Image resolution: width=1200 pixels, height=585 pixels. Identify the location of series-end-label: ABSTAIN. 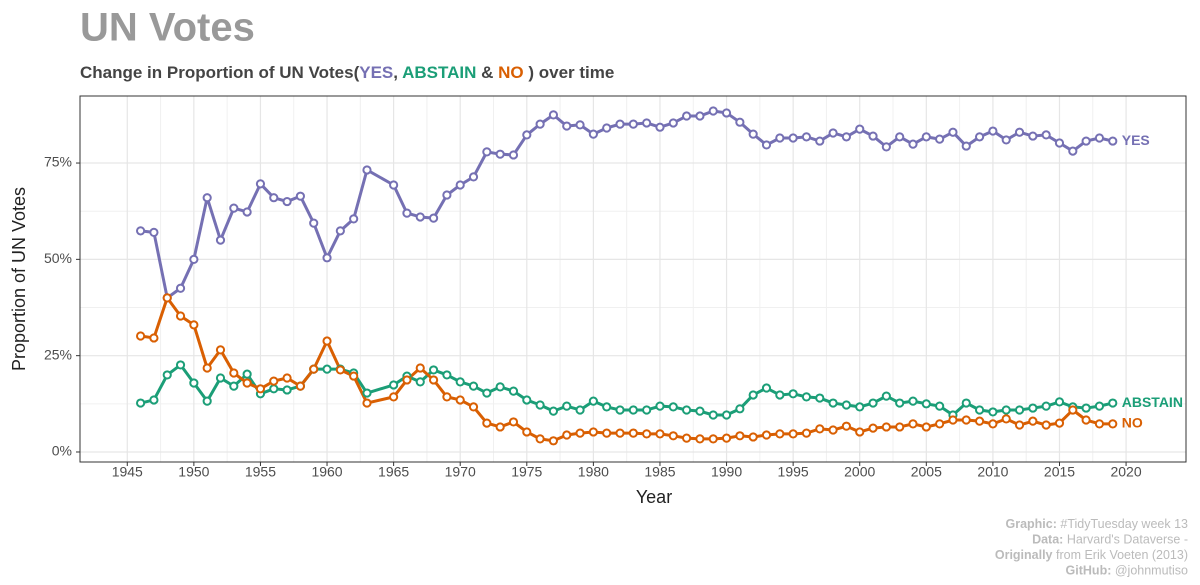
(1152, 402).